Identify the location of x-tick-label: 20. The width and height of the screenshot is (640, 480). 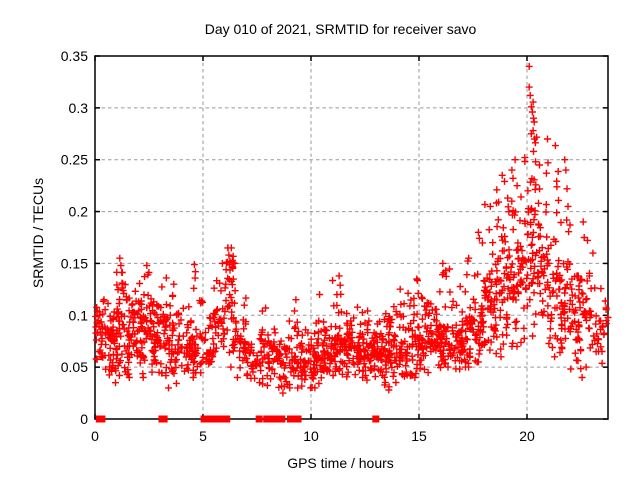
(527, 436).